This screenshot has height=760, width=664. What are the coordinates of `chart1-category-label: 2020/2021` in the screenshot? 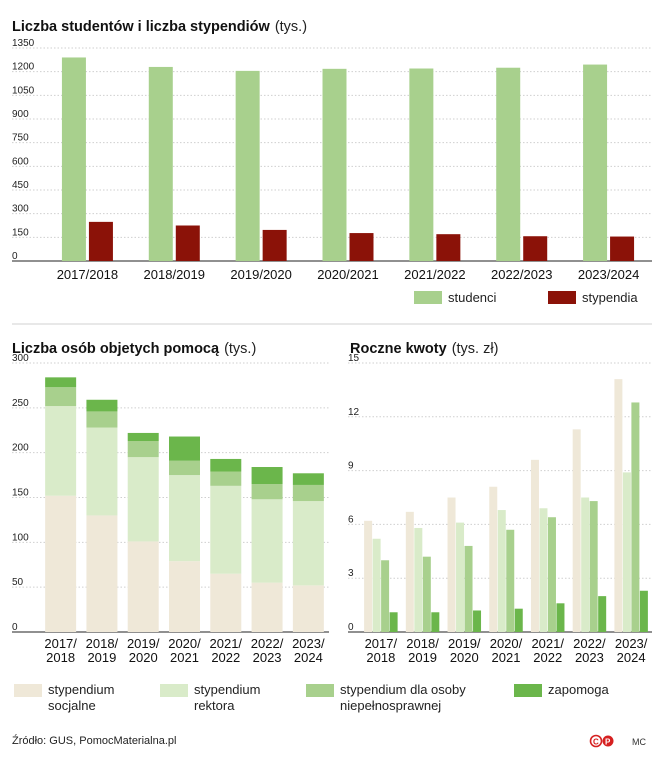 It's located at (347, 274).